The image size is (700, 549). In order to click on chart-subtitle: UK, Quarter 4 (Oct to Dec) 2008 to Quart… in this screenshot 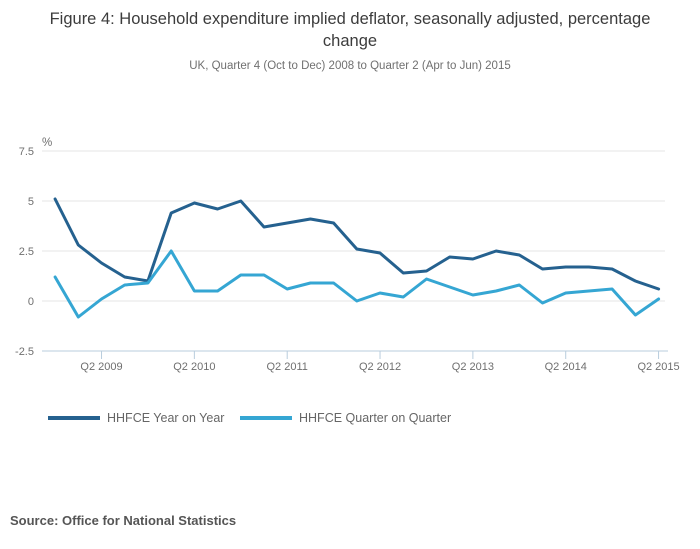, I will do `click(350, 66)`.